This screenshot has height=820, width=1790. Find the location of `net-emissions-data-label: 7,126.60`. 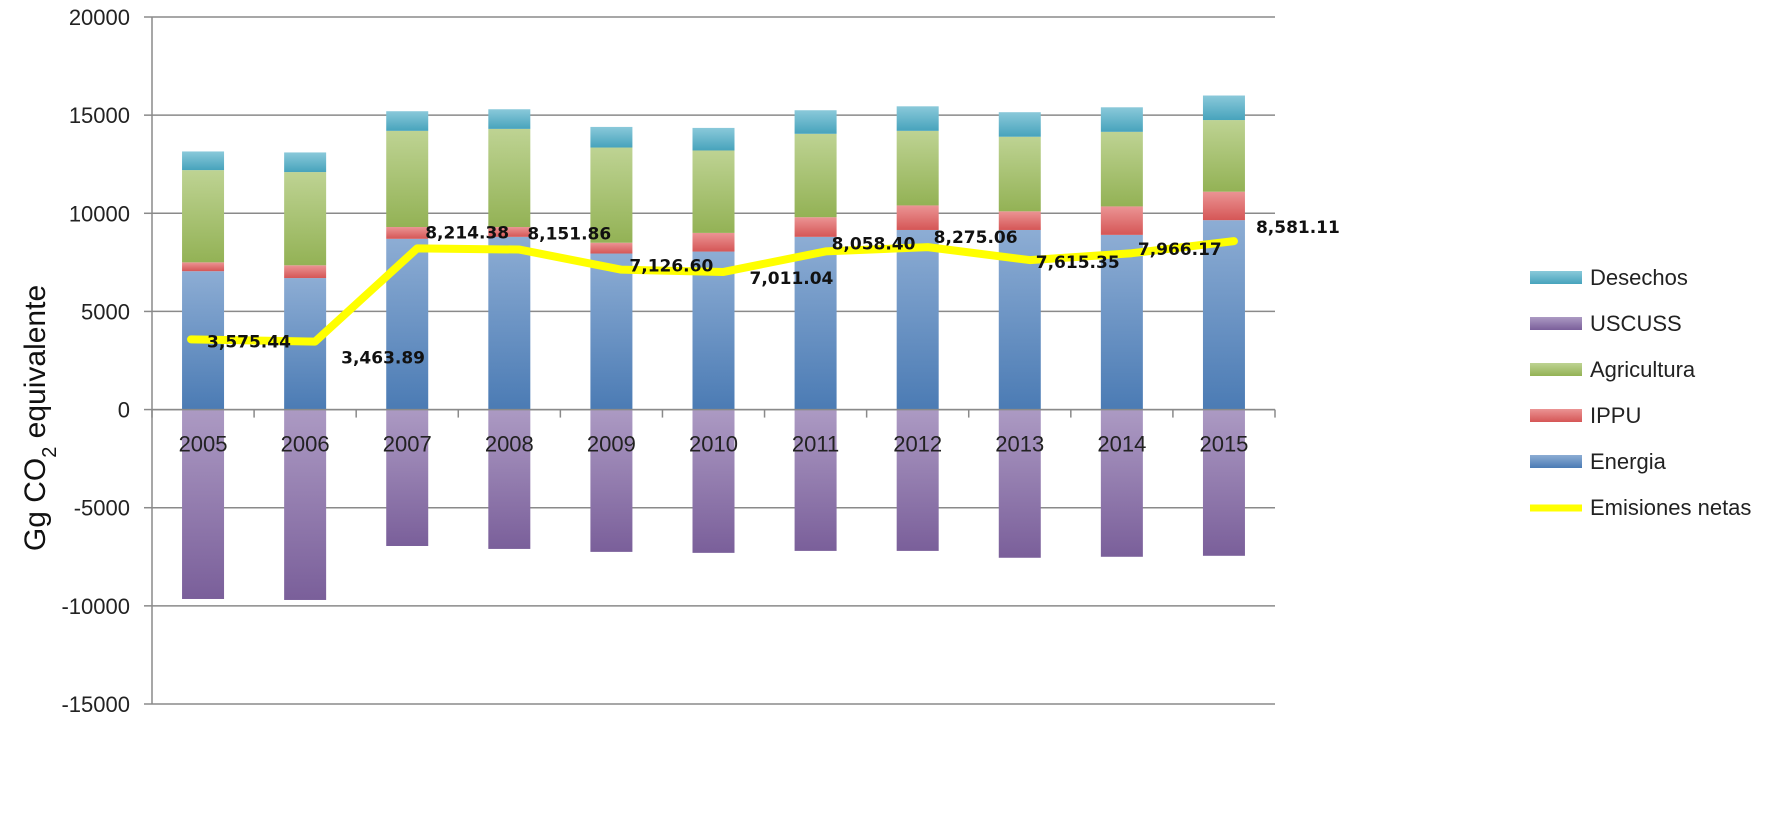

net-emissions-data-label: 7,126.60 is located at coordinates (671, 267).